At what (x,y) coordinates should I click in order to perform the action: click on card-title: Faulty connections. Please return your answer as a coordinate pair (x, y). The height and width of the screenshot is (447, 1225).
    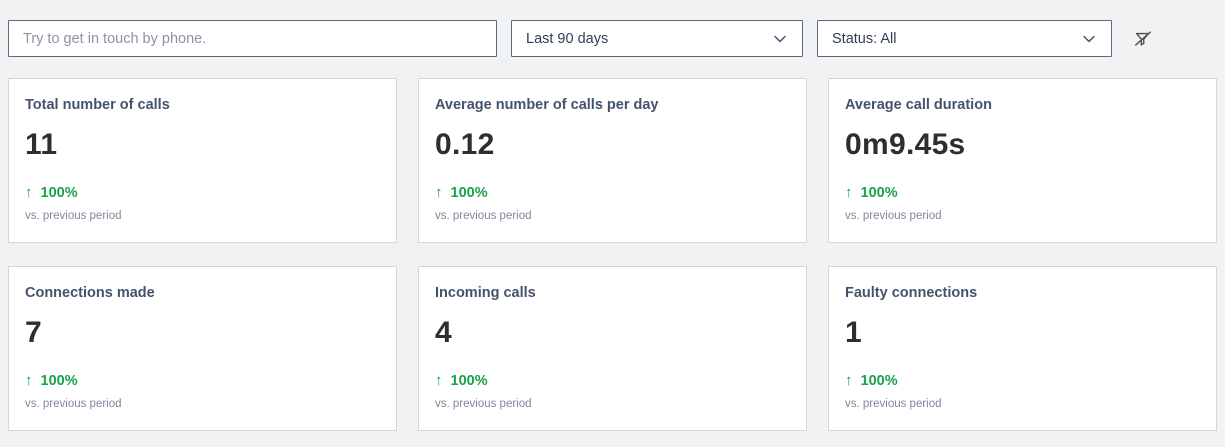
    Looking at the image, I should click on (911, 293).